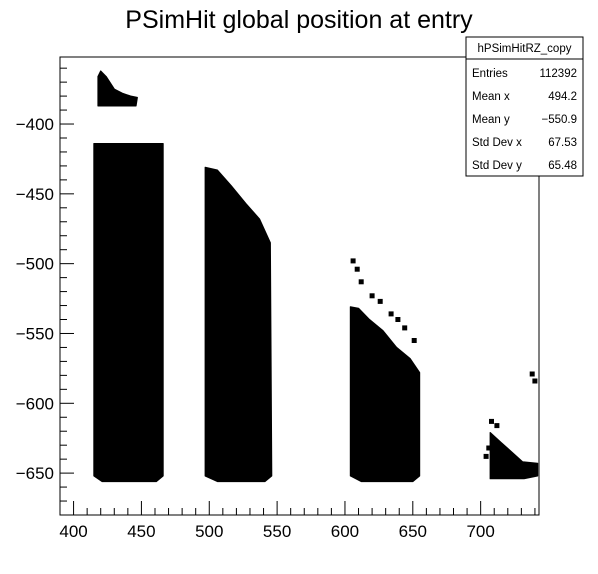 This screenshot has width=598, height=574. Describe the element at coordinates (490, 74) in the screenshot. I see `stats-row-label: Entries` at that location.